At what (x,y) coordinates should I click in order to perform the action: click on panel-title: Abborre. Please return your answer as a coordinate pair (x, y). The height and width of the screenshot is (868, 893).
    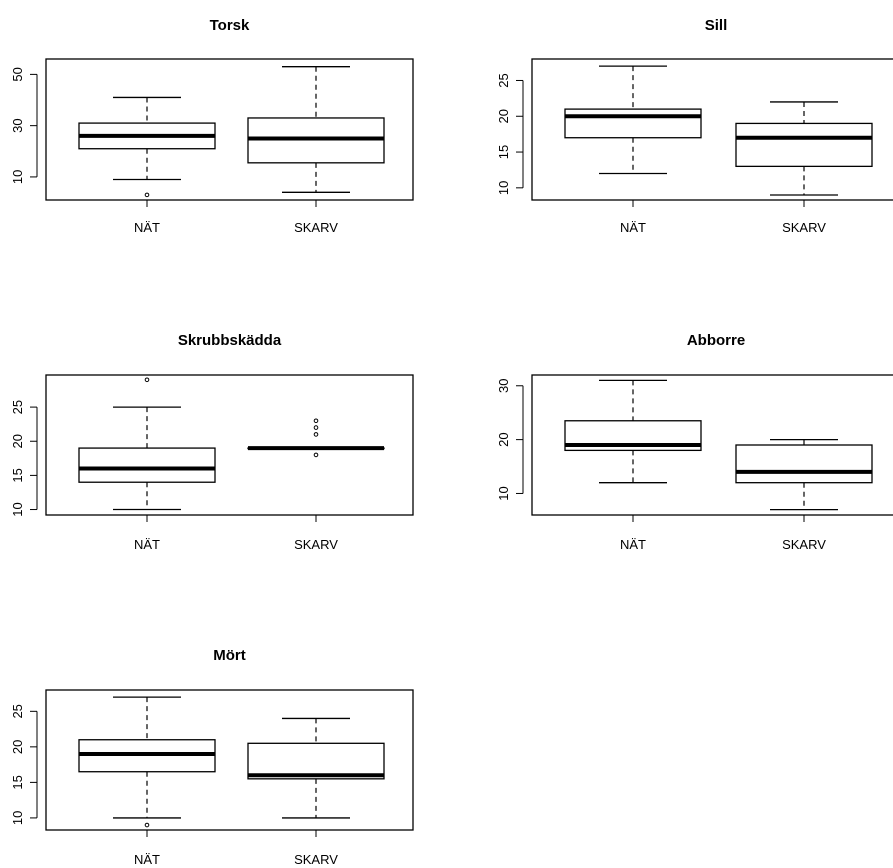
    Looking at the image, I should click on (716, 340).